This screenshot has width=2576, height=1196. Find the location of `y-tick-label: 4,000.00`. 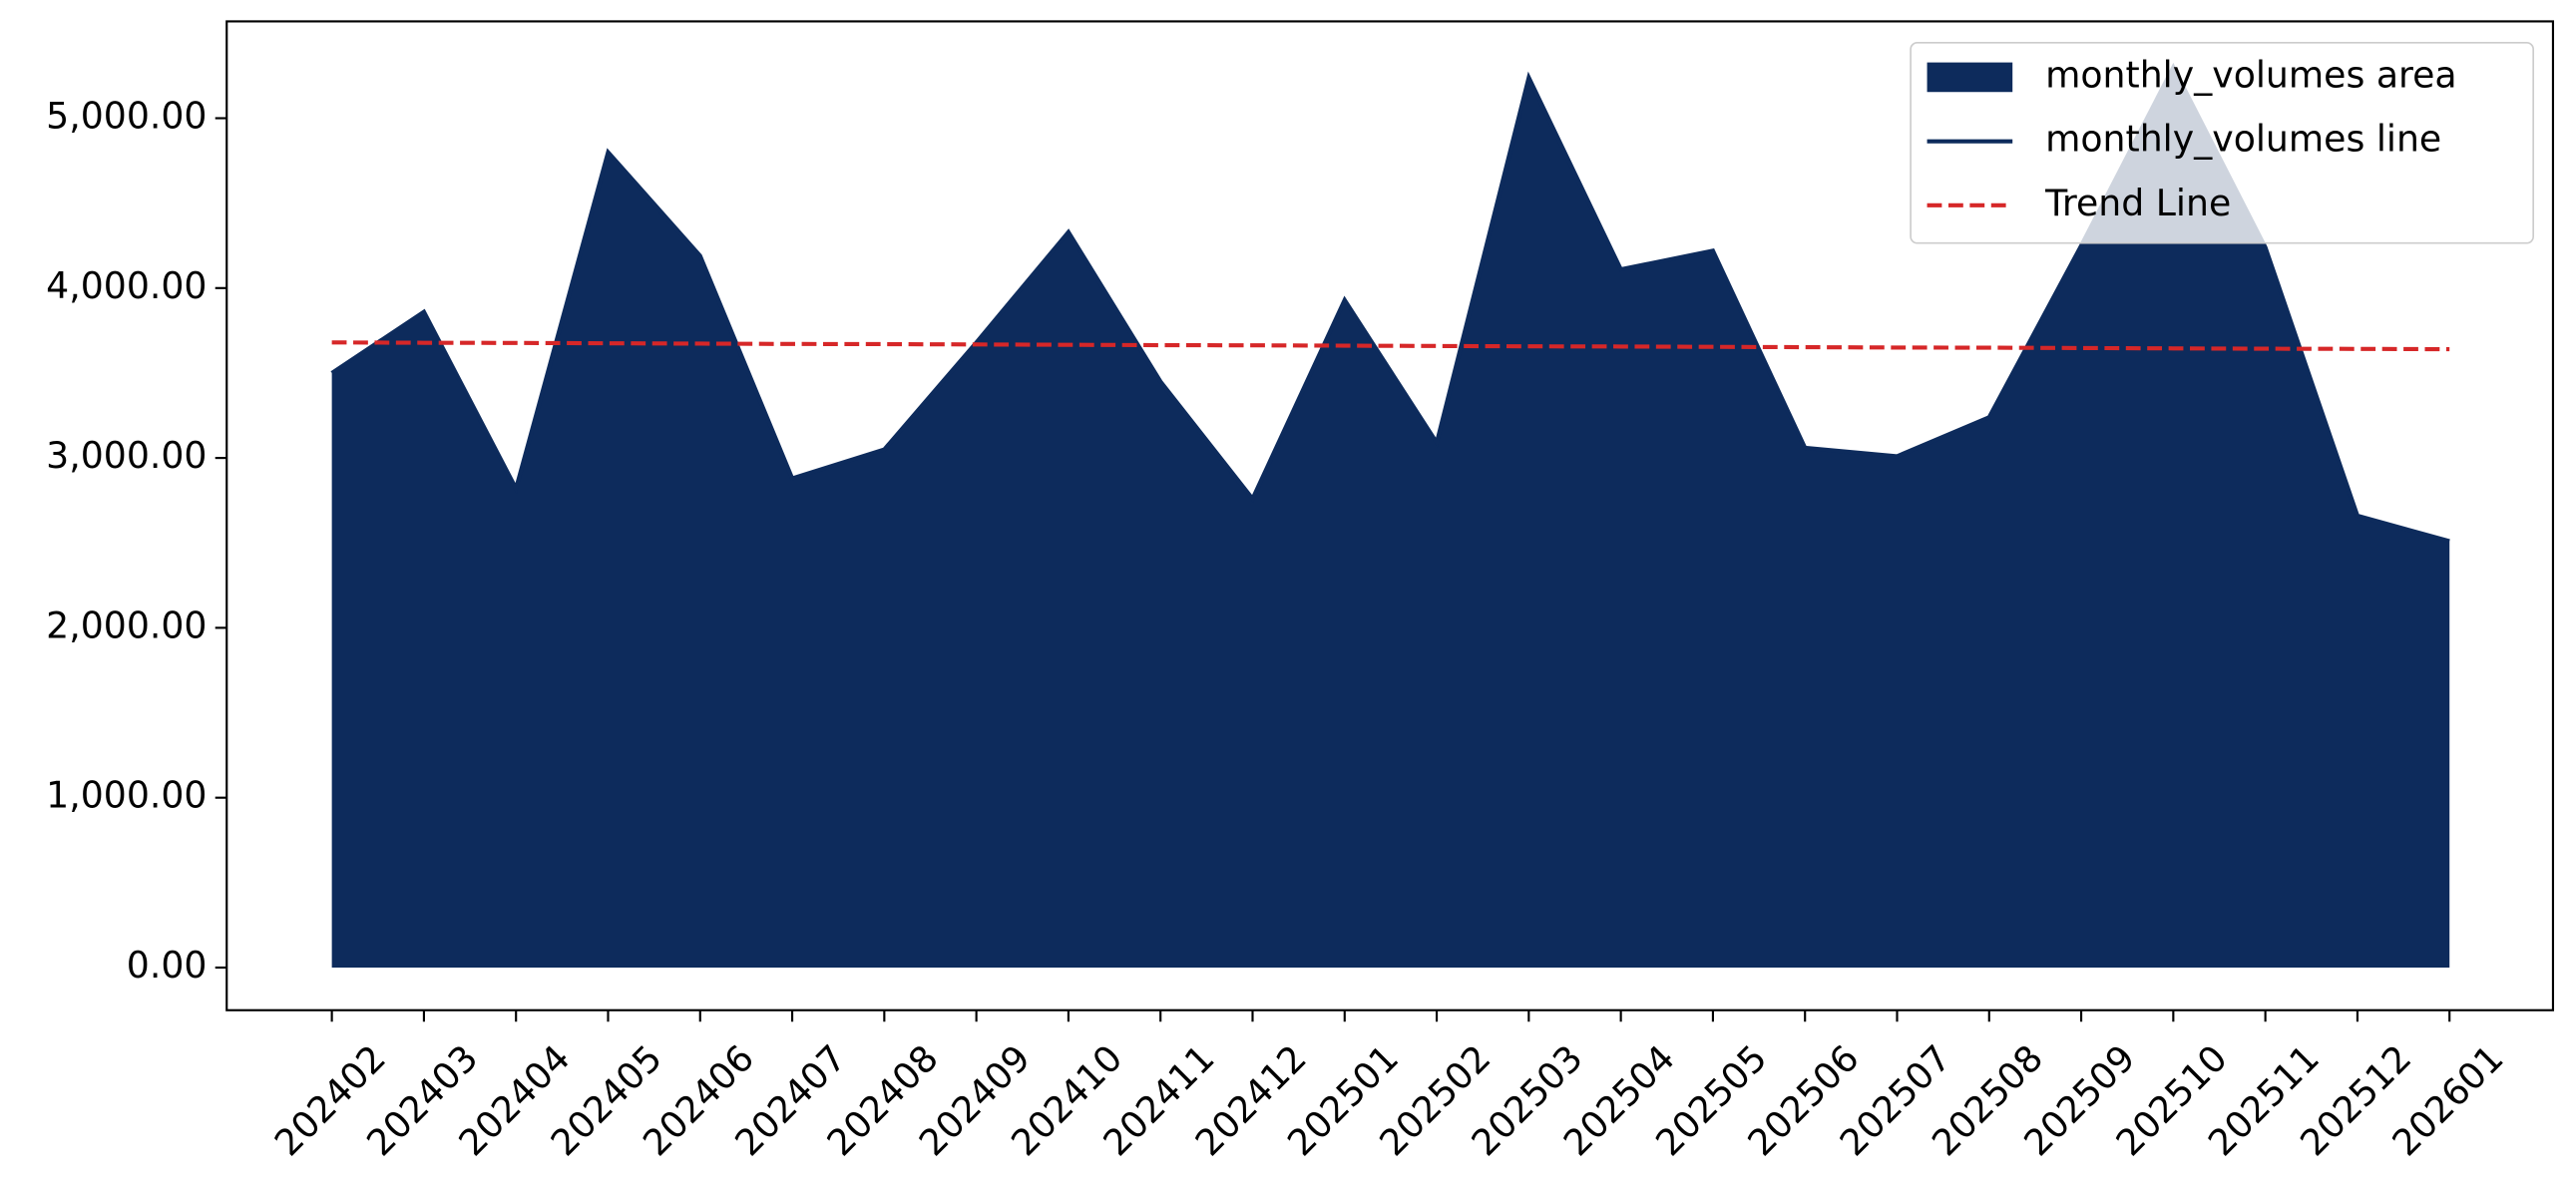

y-tick-label: 4,000.00 is located at coordinates (126, 285).